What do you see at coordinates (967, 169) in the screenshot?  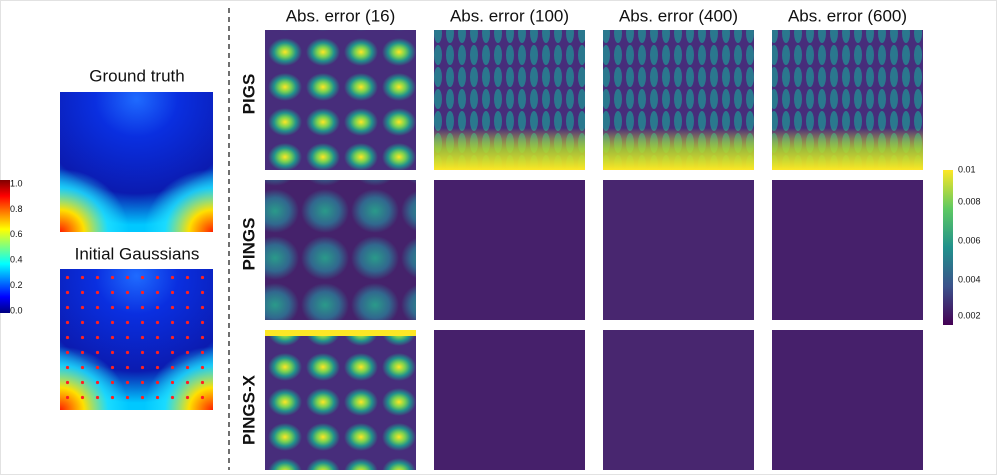 I see `colorbar-tick-label: 0.01` at bounding box center [967, 169].